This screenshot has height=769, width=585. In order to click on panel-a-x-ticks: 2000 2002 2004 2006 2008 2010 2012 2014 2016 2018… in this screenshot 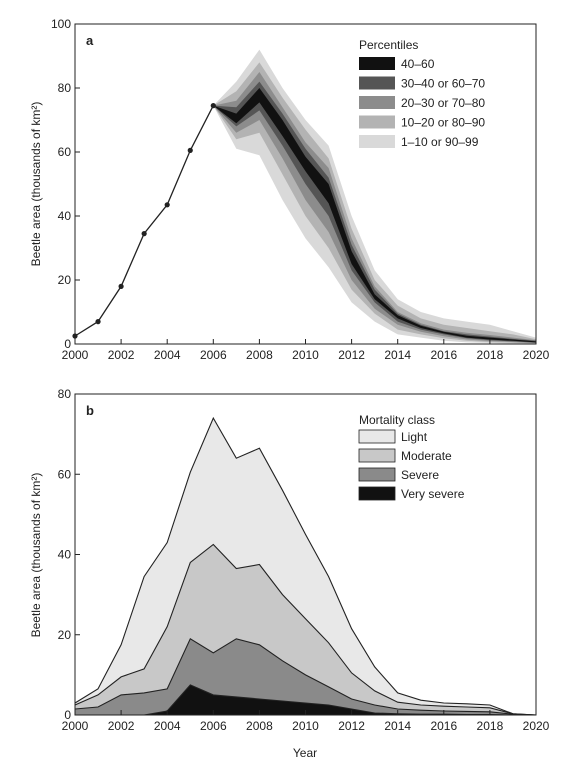, I will do `click(306, 350)`.